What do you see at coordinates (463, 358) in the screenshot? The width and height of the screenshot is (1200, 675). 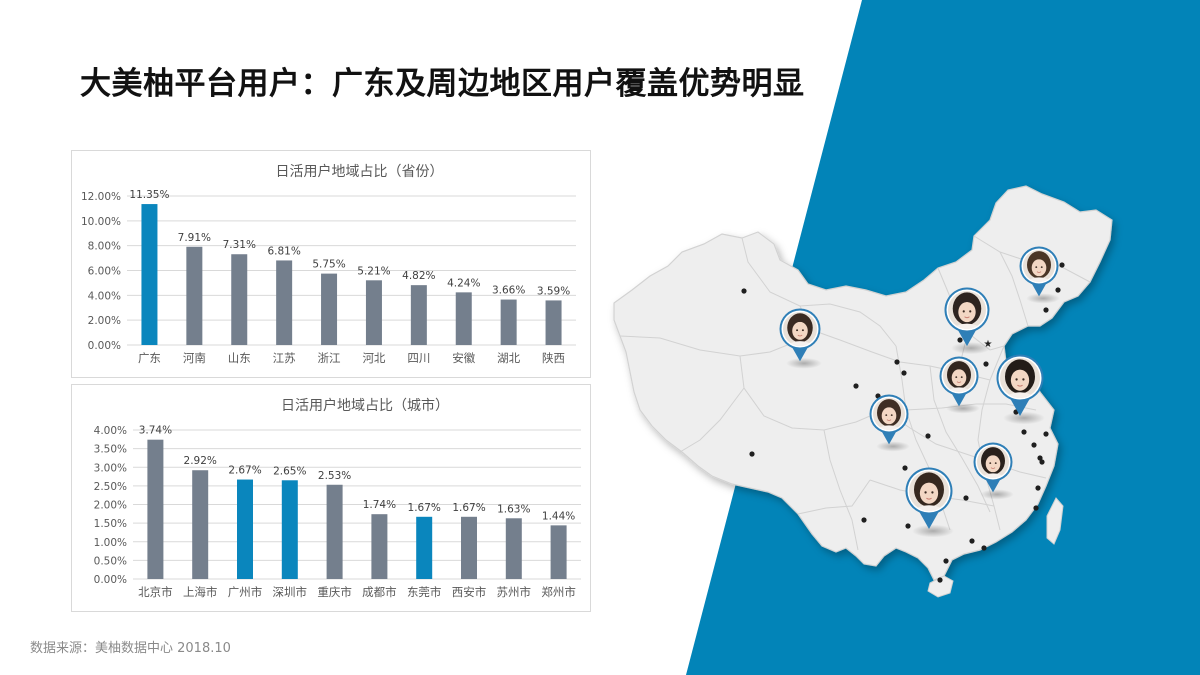 I see `x-category-label: 安徽` at bounding box center [463, 358].